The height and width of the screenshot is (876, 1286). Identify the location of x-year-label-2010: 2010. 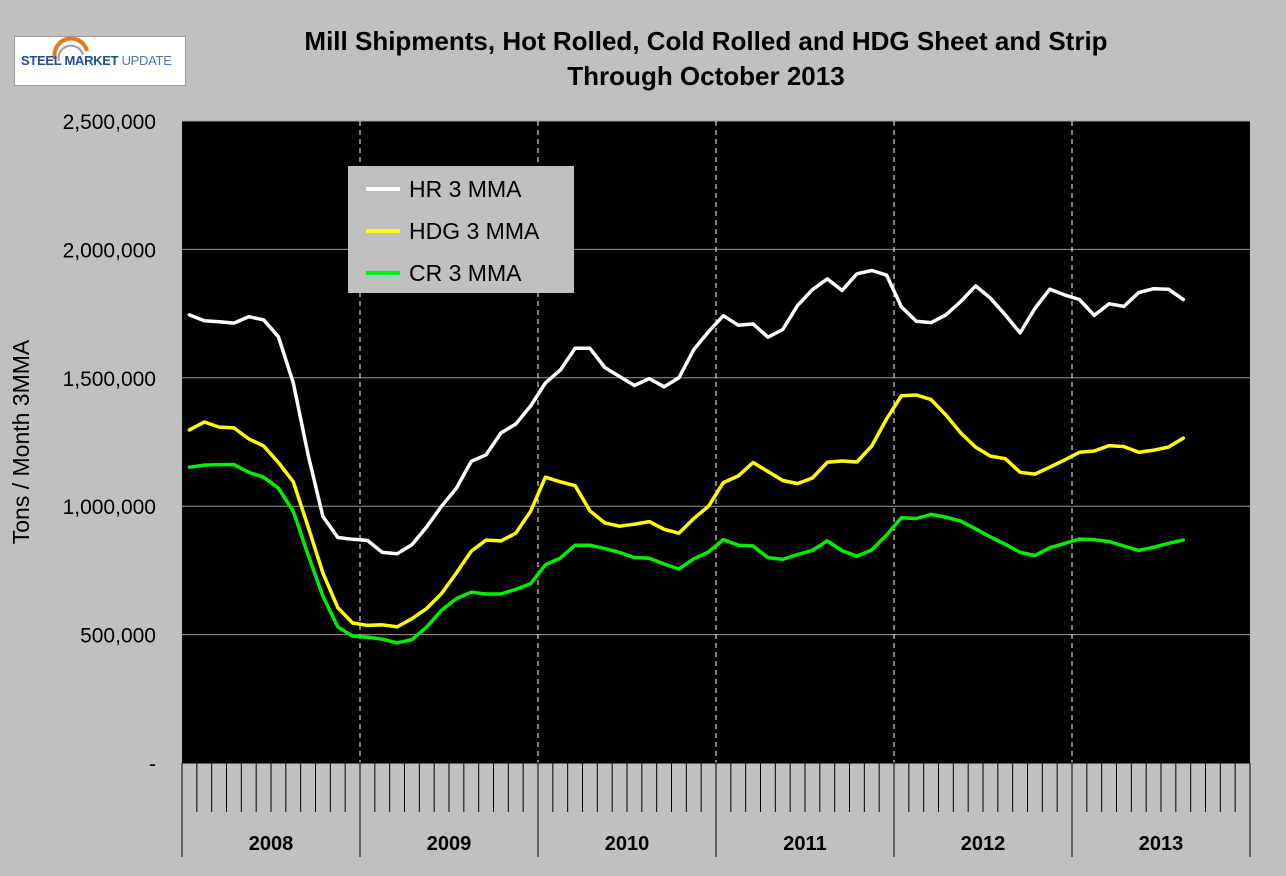
(627, 844).